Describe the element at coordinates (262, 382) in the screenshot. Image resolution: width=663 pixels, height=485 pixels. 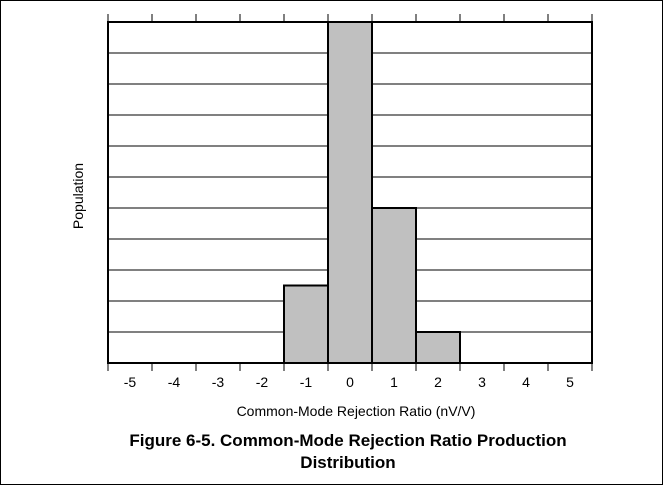
I see `x-tick-label: -2` at that location.